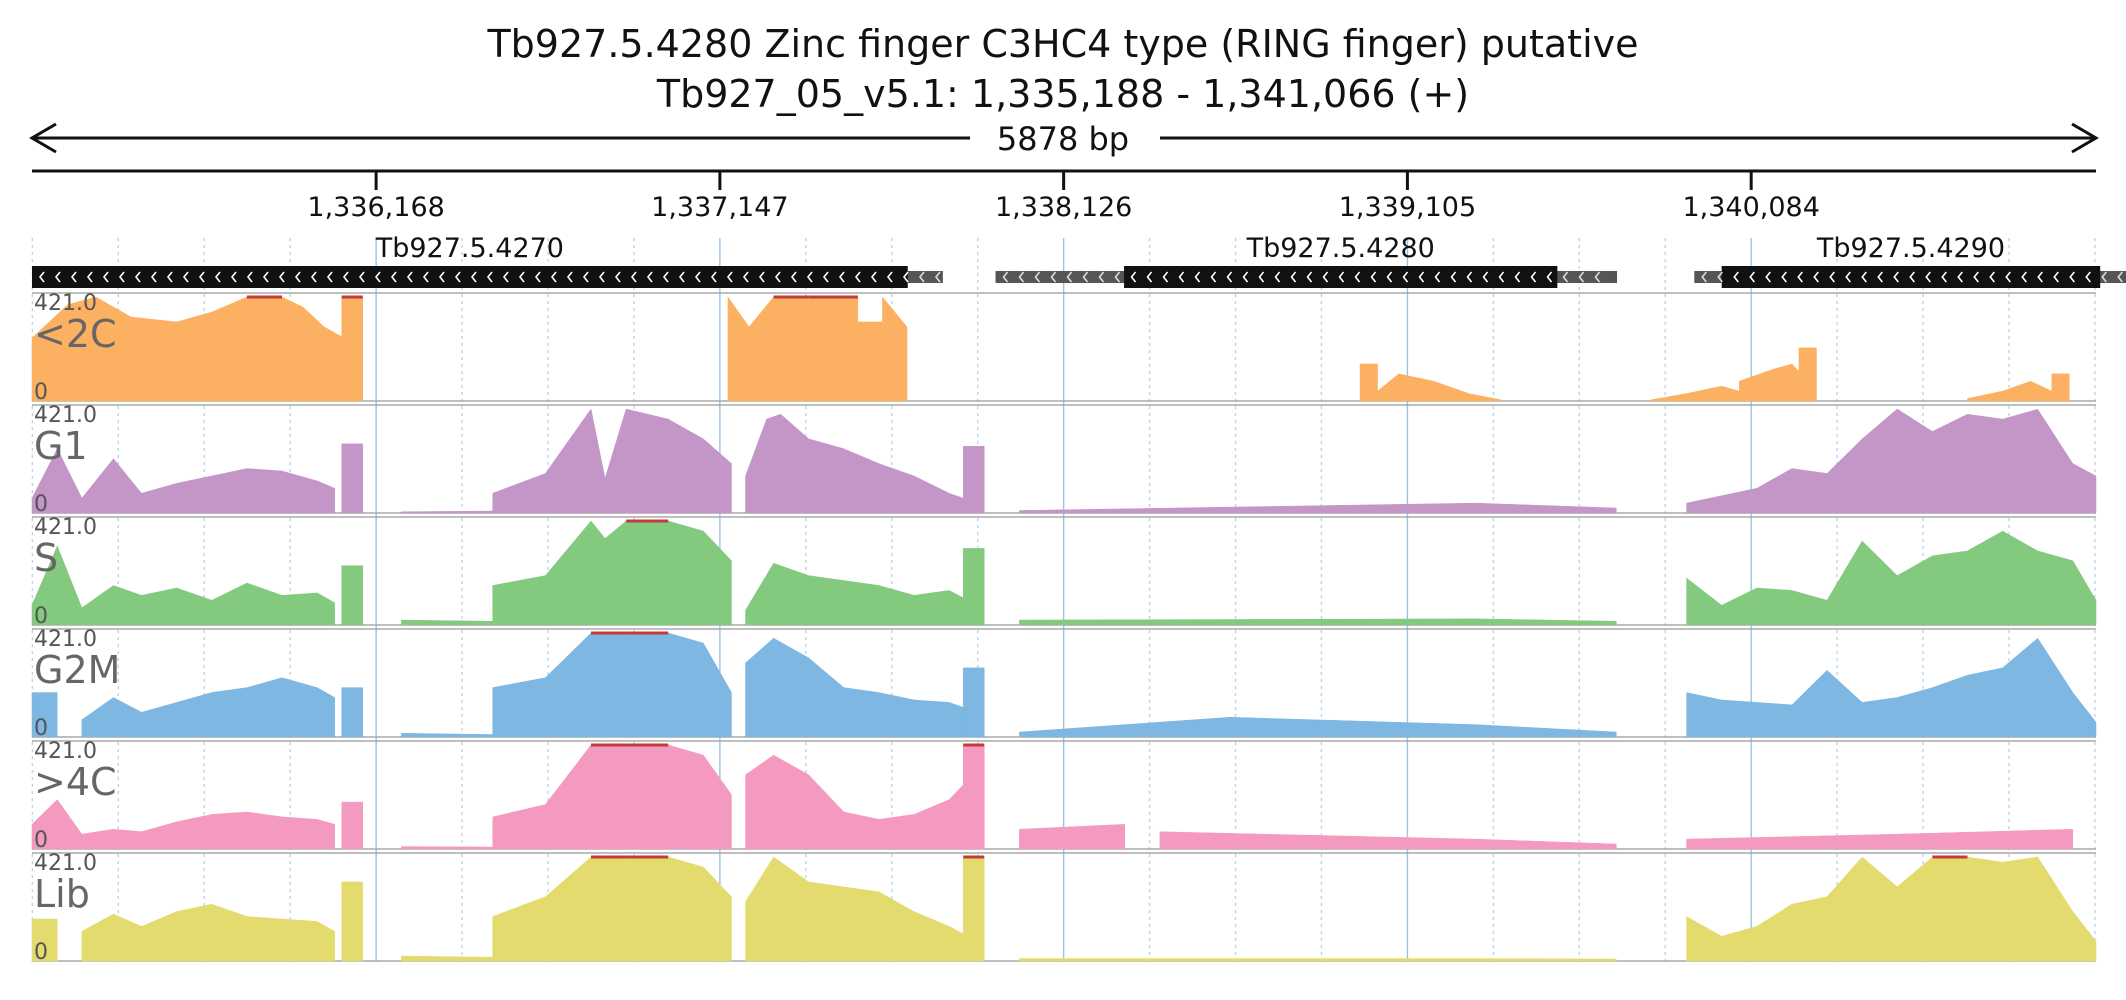 Image resolution: width=2126 pixels, height=1000 pixels. Describe the element at coordinates (487, 260) in the screenshot. I see `gene-model: Tb927.5.4270` at that location.